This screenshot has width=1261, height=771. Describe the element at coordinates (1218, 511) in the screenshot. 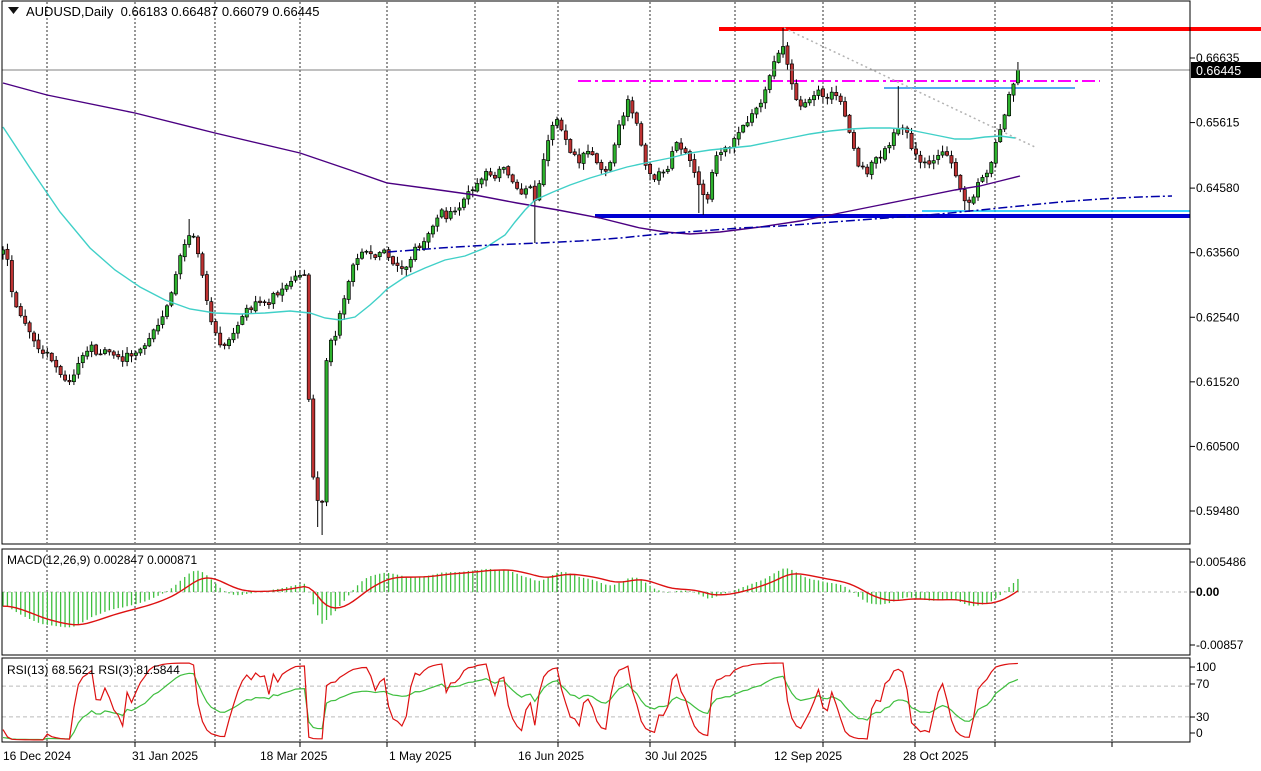

I see `price-axis-label: 0.59480` at that location.